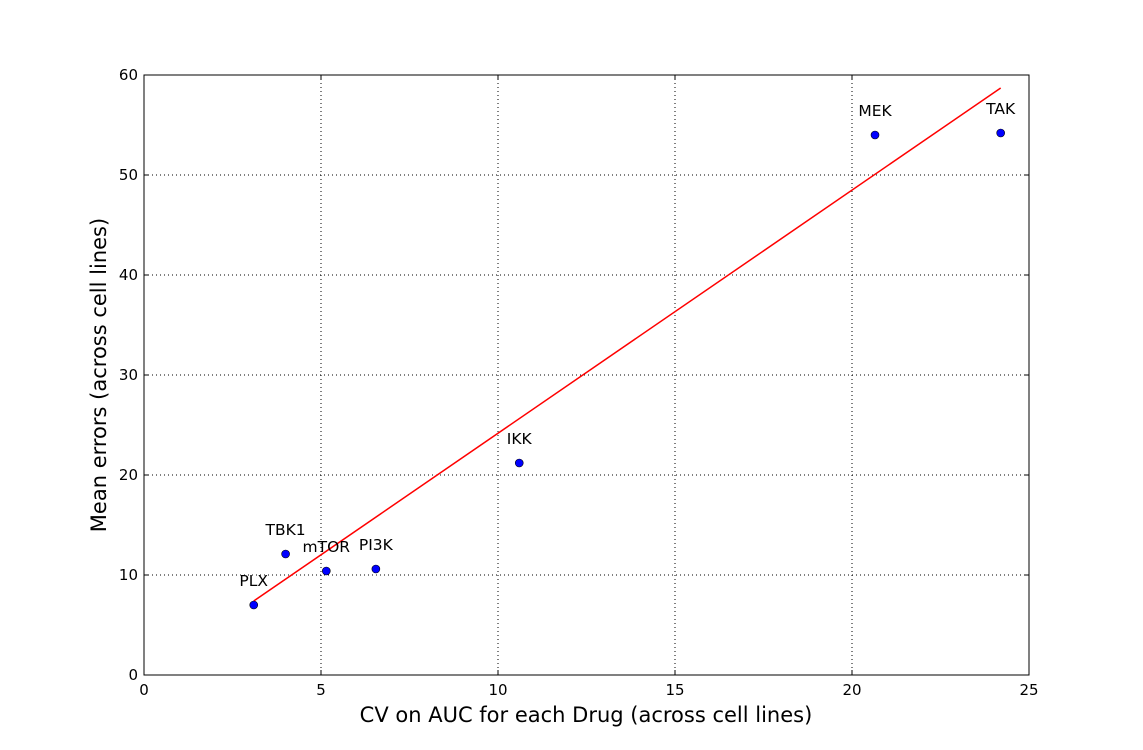 The height and width of the screenshot is (750, 1143). Describe the element at coordinates (99, 375) in the screenshot. I see `y-axis-title: Mean errors (across cell lines)` at that location.